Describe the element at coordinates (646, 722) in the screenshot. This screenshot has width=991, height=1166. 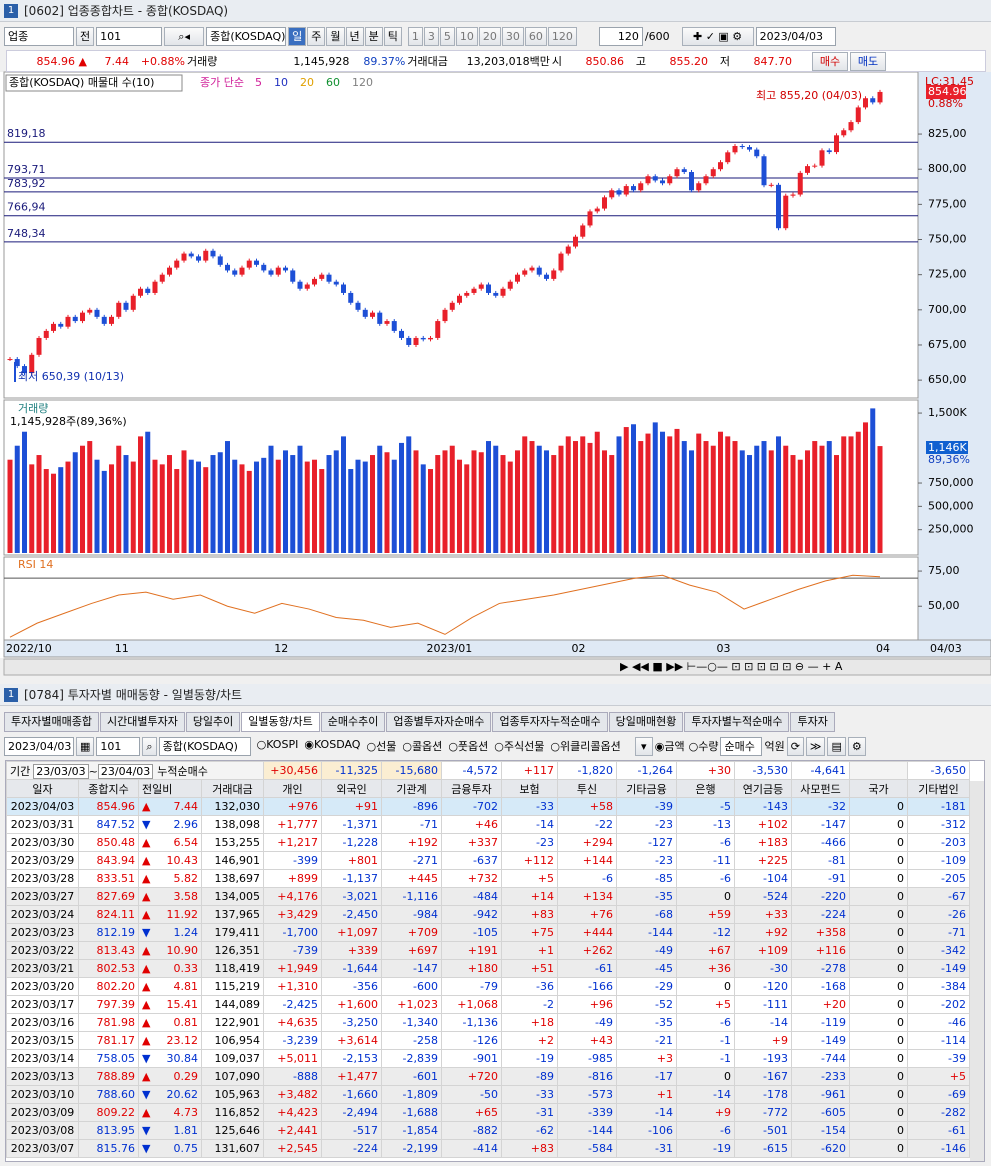
I see `tab: 당일매매현황` at that location.